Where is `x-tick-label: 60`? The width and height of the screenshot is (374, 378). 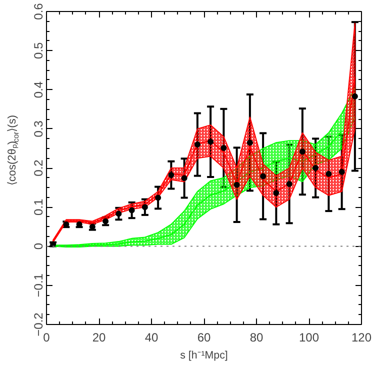
x-tick-label: 60 is located at coordinates (204, 337).